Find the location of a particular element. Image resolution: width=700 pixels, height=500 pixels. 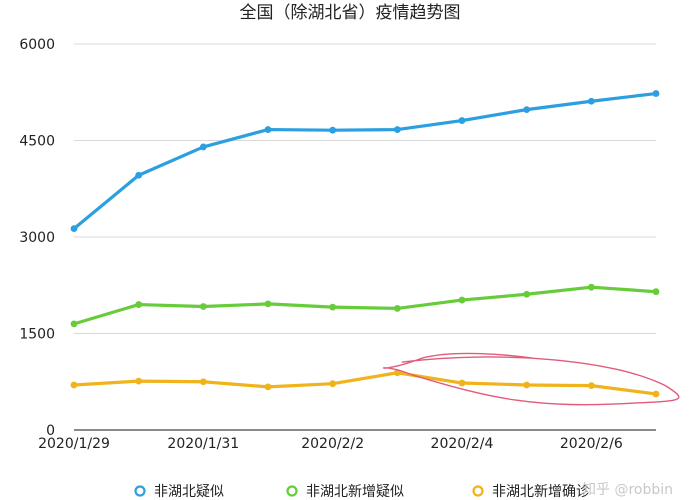

legend-item: 非湖北疑似 is located at coordinates (179, 492).